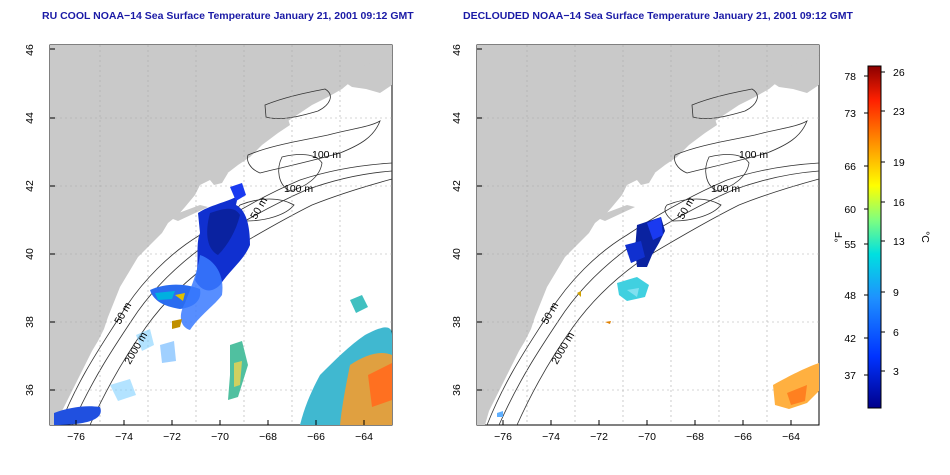 This screenshot has height=475, width=950. I want to click on colorbar-f-label: 48, so click(850, 296).